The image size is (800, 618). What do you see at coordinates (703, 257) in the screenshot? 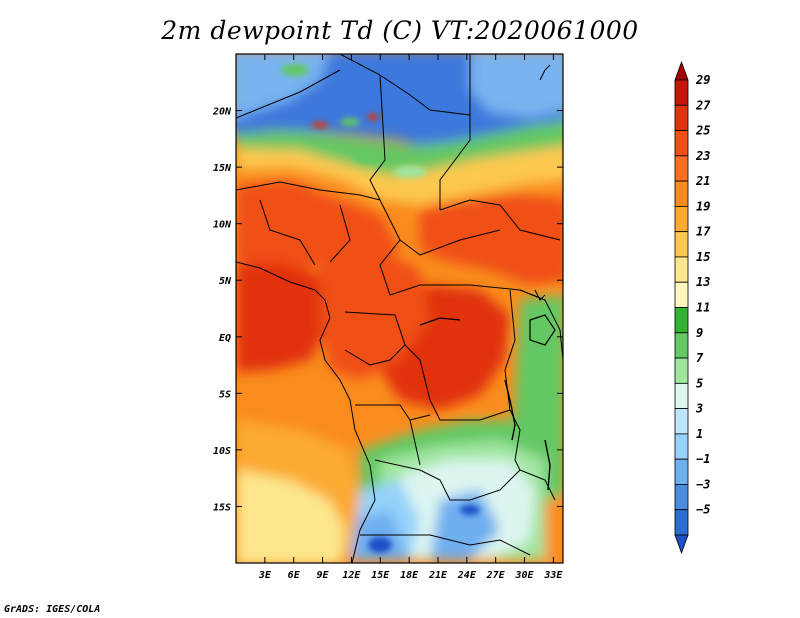
I see `colorbar-label: 15` at bounding box center [703, 257].